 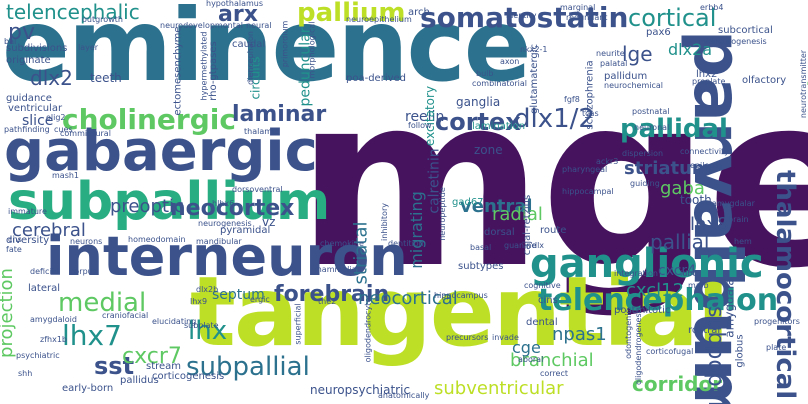 What do you see at coordinates (419, 12) in the screenshot?
I see `word-arch: arch` at bounding box center [419, 12].